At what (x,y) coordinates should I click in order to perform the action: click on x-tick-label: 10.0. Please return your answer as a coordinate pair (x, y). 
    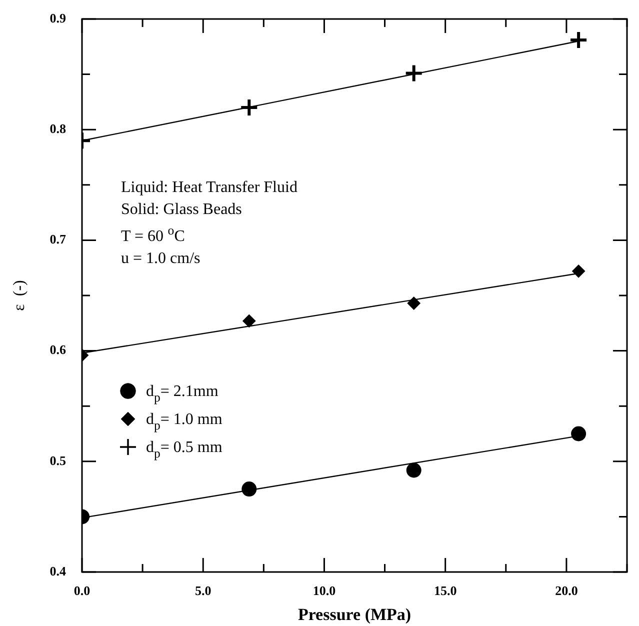
    Looking at the image, I should click on (324, 590).